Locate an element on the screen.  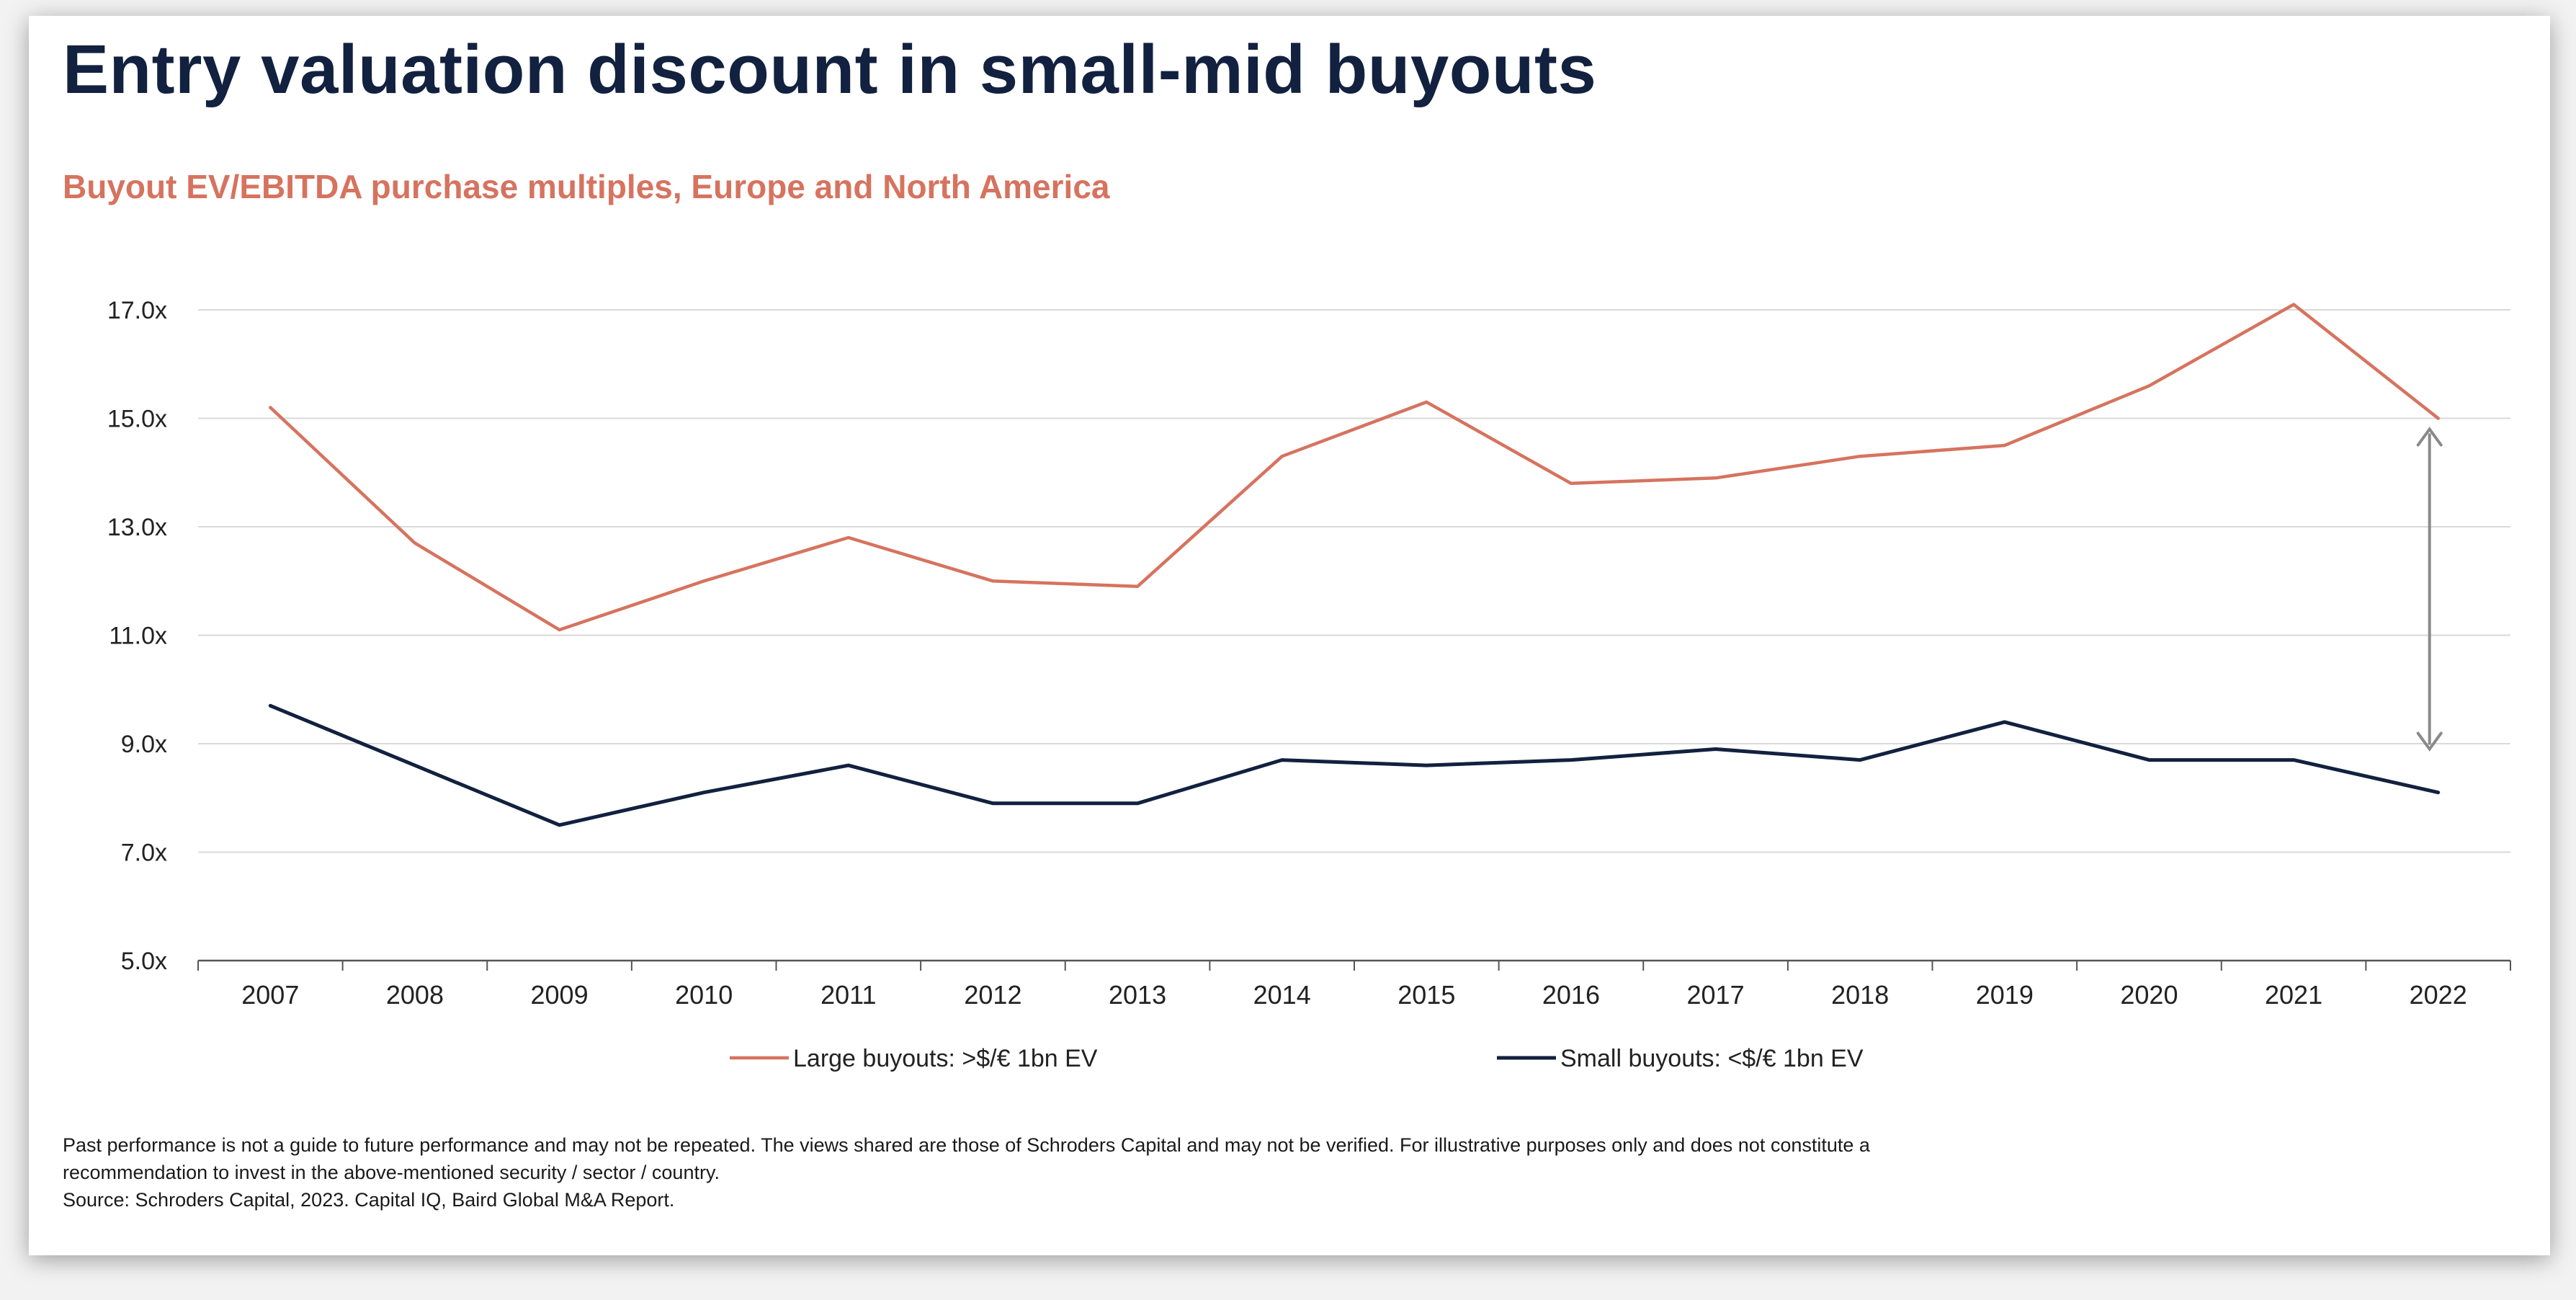
legend-label-large: Large buyouts: >$/€ 1bn EV is located at coordinates (946, 1058).